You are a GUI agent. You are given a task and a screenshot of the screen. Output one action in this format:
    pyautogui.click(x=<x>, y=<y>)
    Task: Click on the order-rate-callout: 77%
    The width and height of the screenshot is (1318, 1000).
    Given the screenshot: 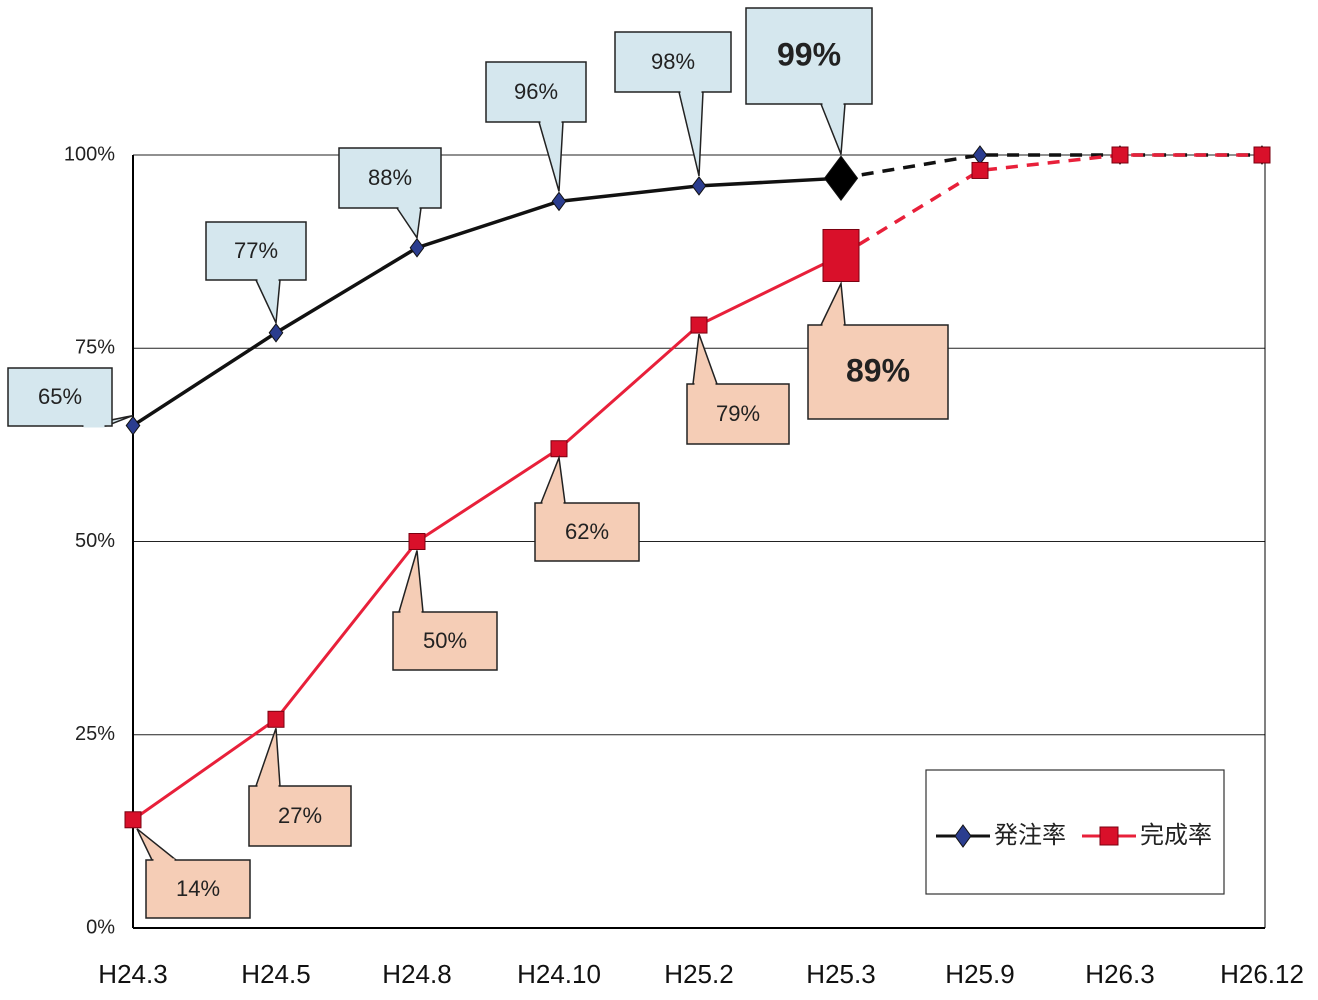 What is the action you would take?
    pyautogui.click(x=256, y=273)
    